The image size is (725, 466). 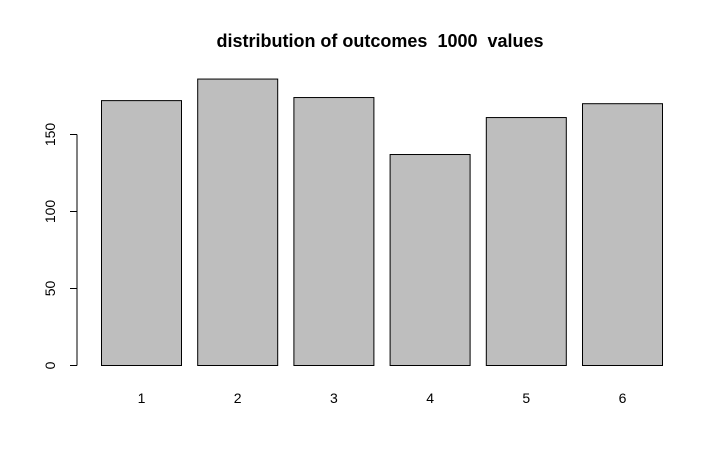 I want to click on x-axis-labels: 1 2 3 4 5 6, so click(x=382, y=398).